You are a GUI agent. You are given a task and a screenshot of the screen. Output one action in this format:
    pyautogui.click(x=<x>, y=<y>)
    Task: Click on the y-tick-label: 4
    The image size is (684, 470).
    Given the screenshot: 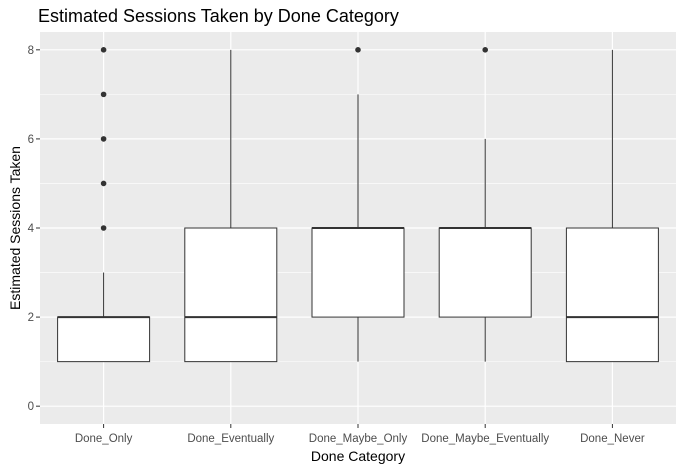 What is the action you would take?
    pyautogui.click(x=31, y=229)
    